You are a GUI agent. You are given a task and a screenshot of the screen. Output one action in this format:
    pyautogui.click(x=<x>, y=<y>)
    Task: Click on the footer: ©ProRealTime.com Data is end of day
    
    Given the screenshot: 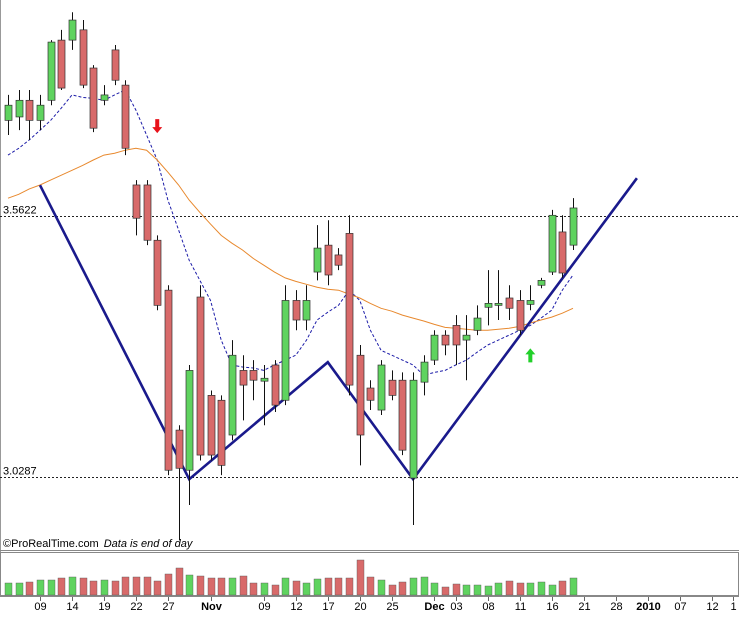 What is the action you would take?
    pyautogui.click(x=98, y=544)
    